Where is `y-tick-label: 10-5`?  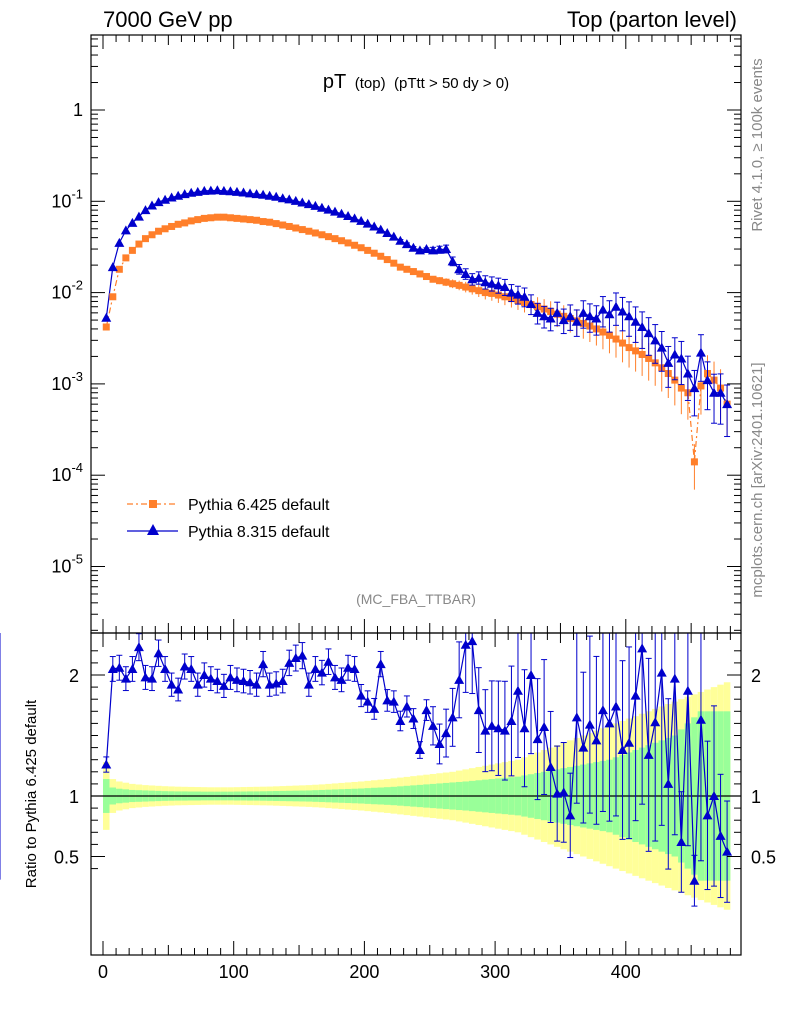
y-tick-label: 10-5 is located at coordinates (67, 564).